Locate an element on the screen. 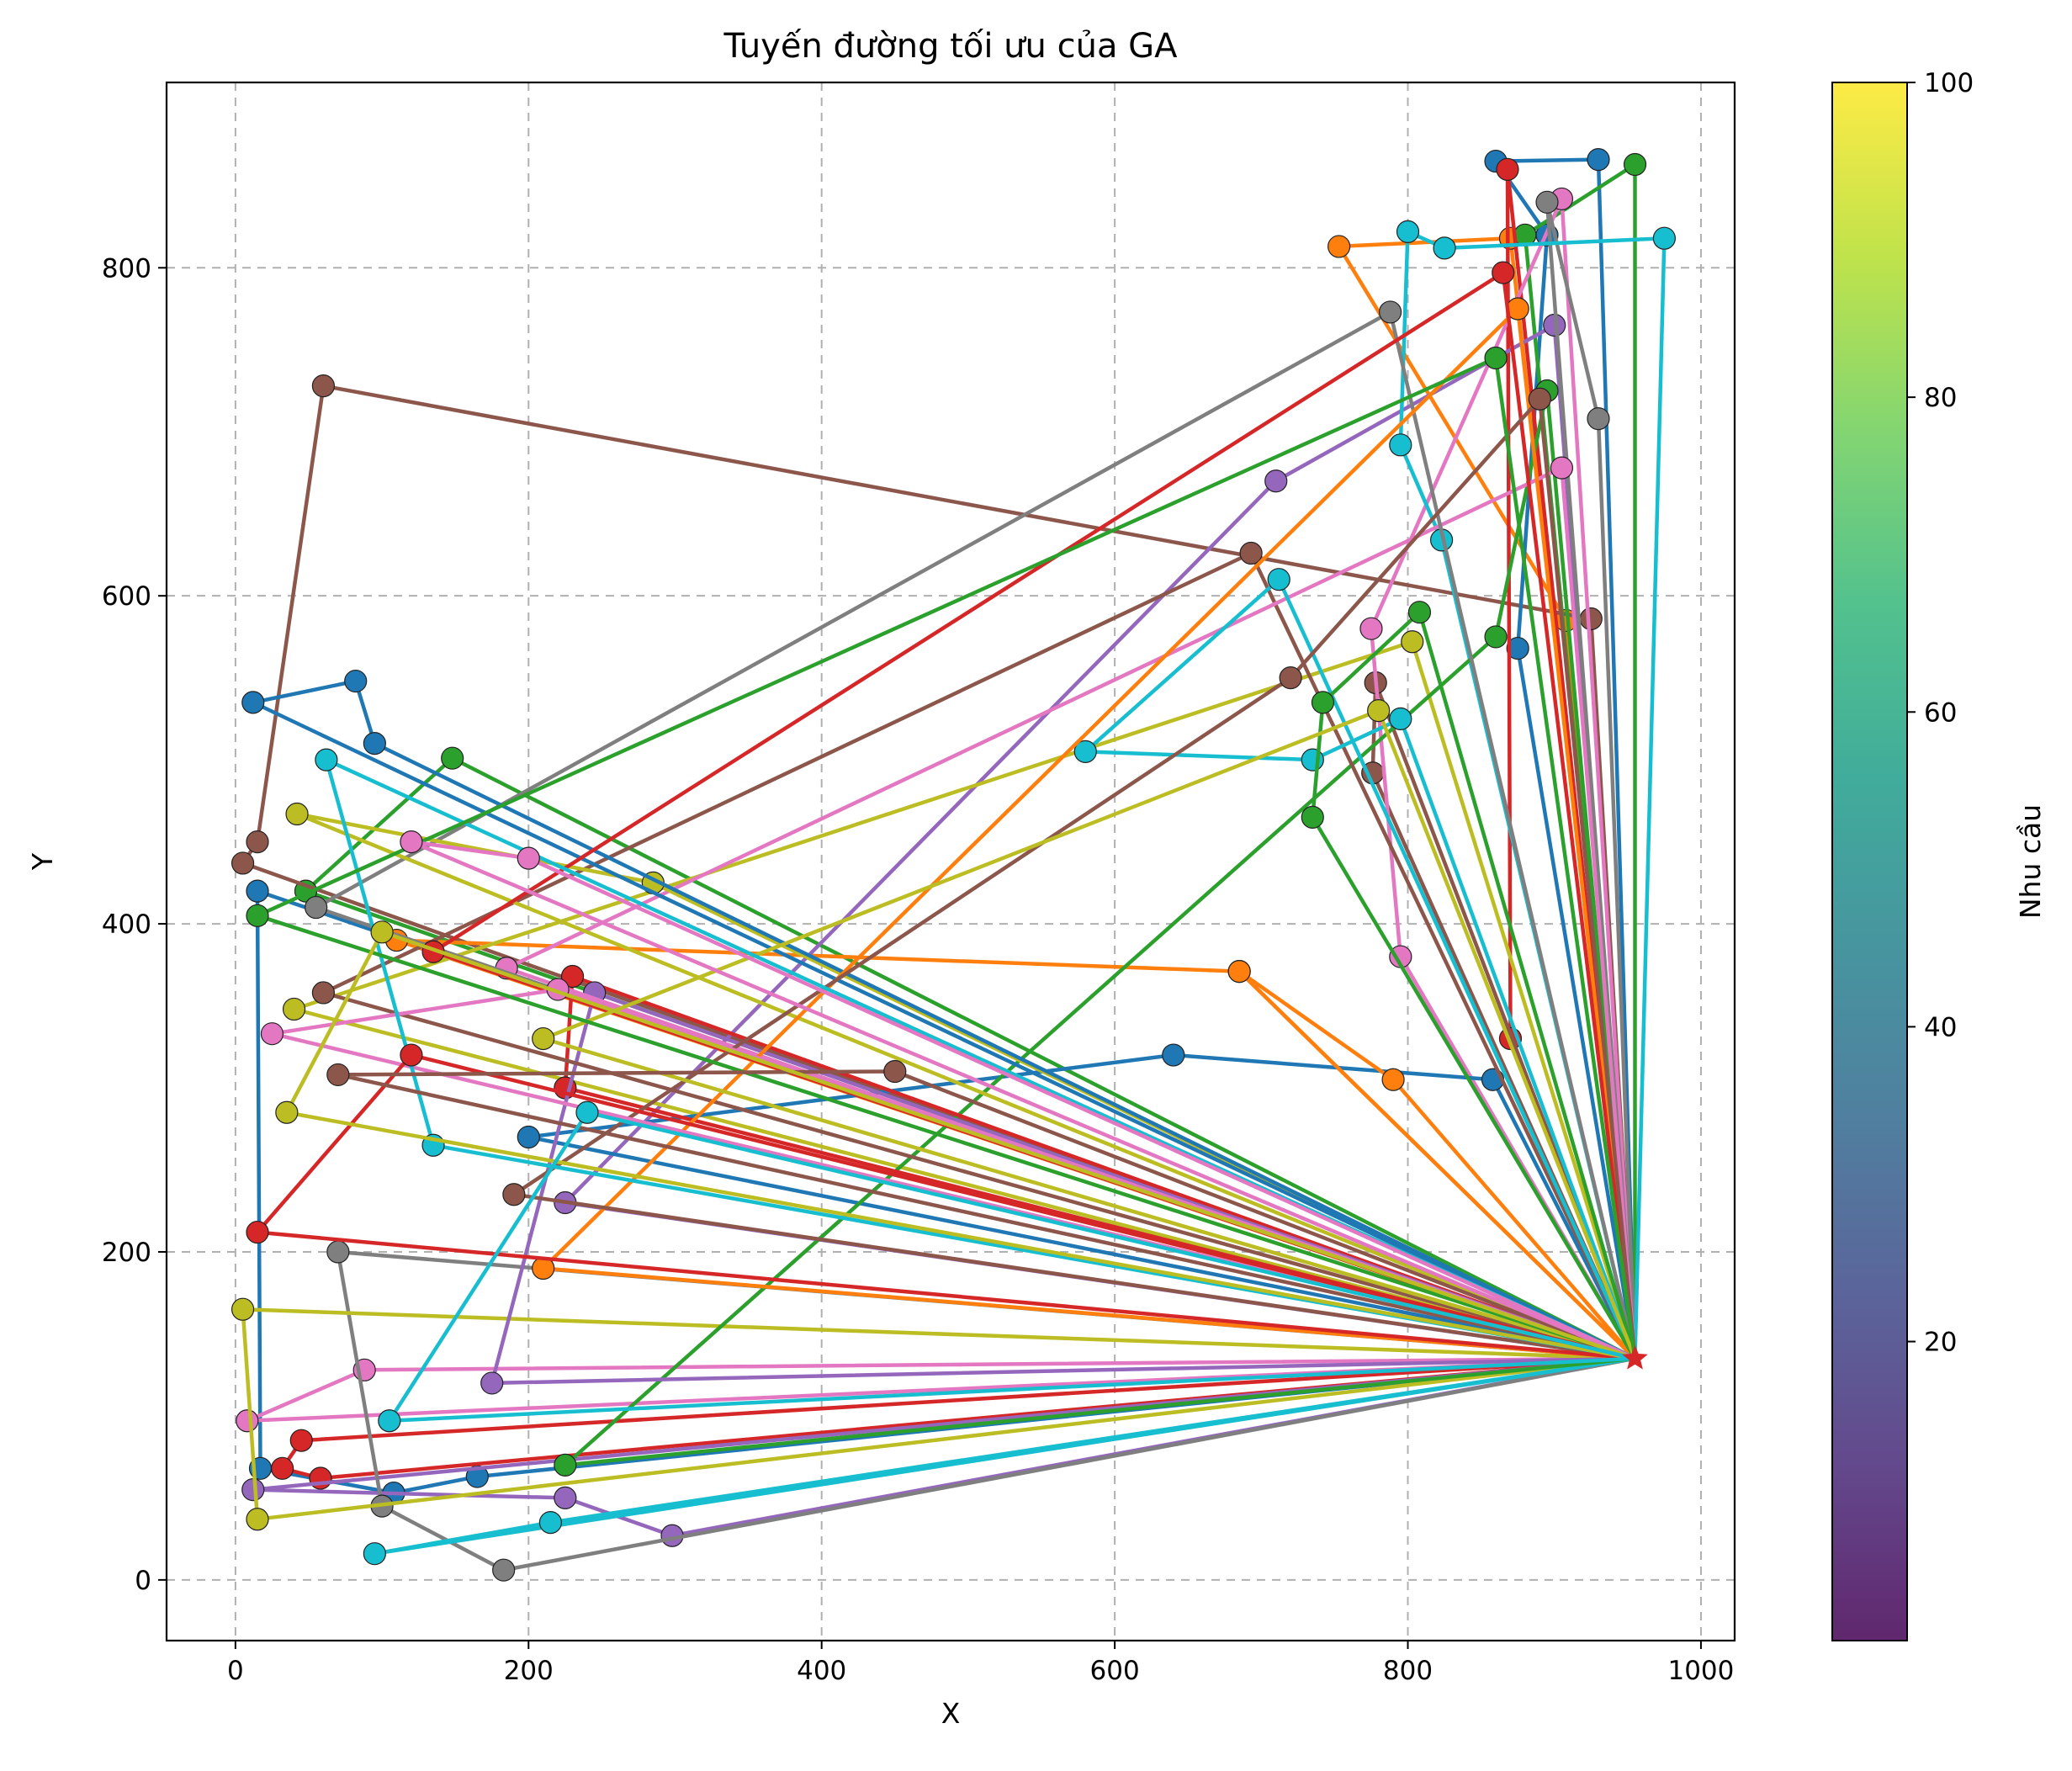 The image size is (2072, 1771). depot-star-marker is located at coordinates (1635, 1357).